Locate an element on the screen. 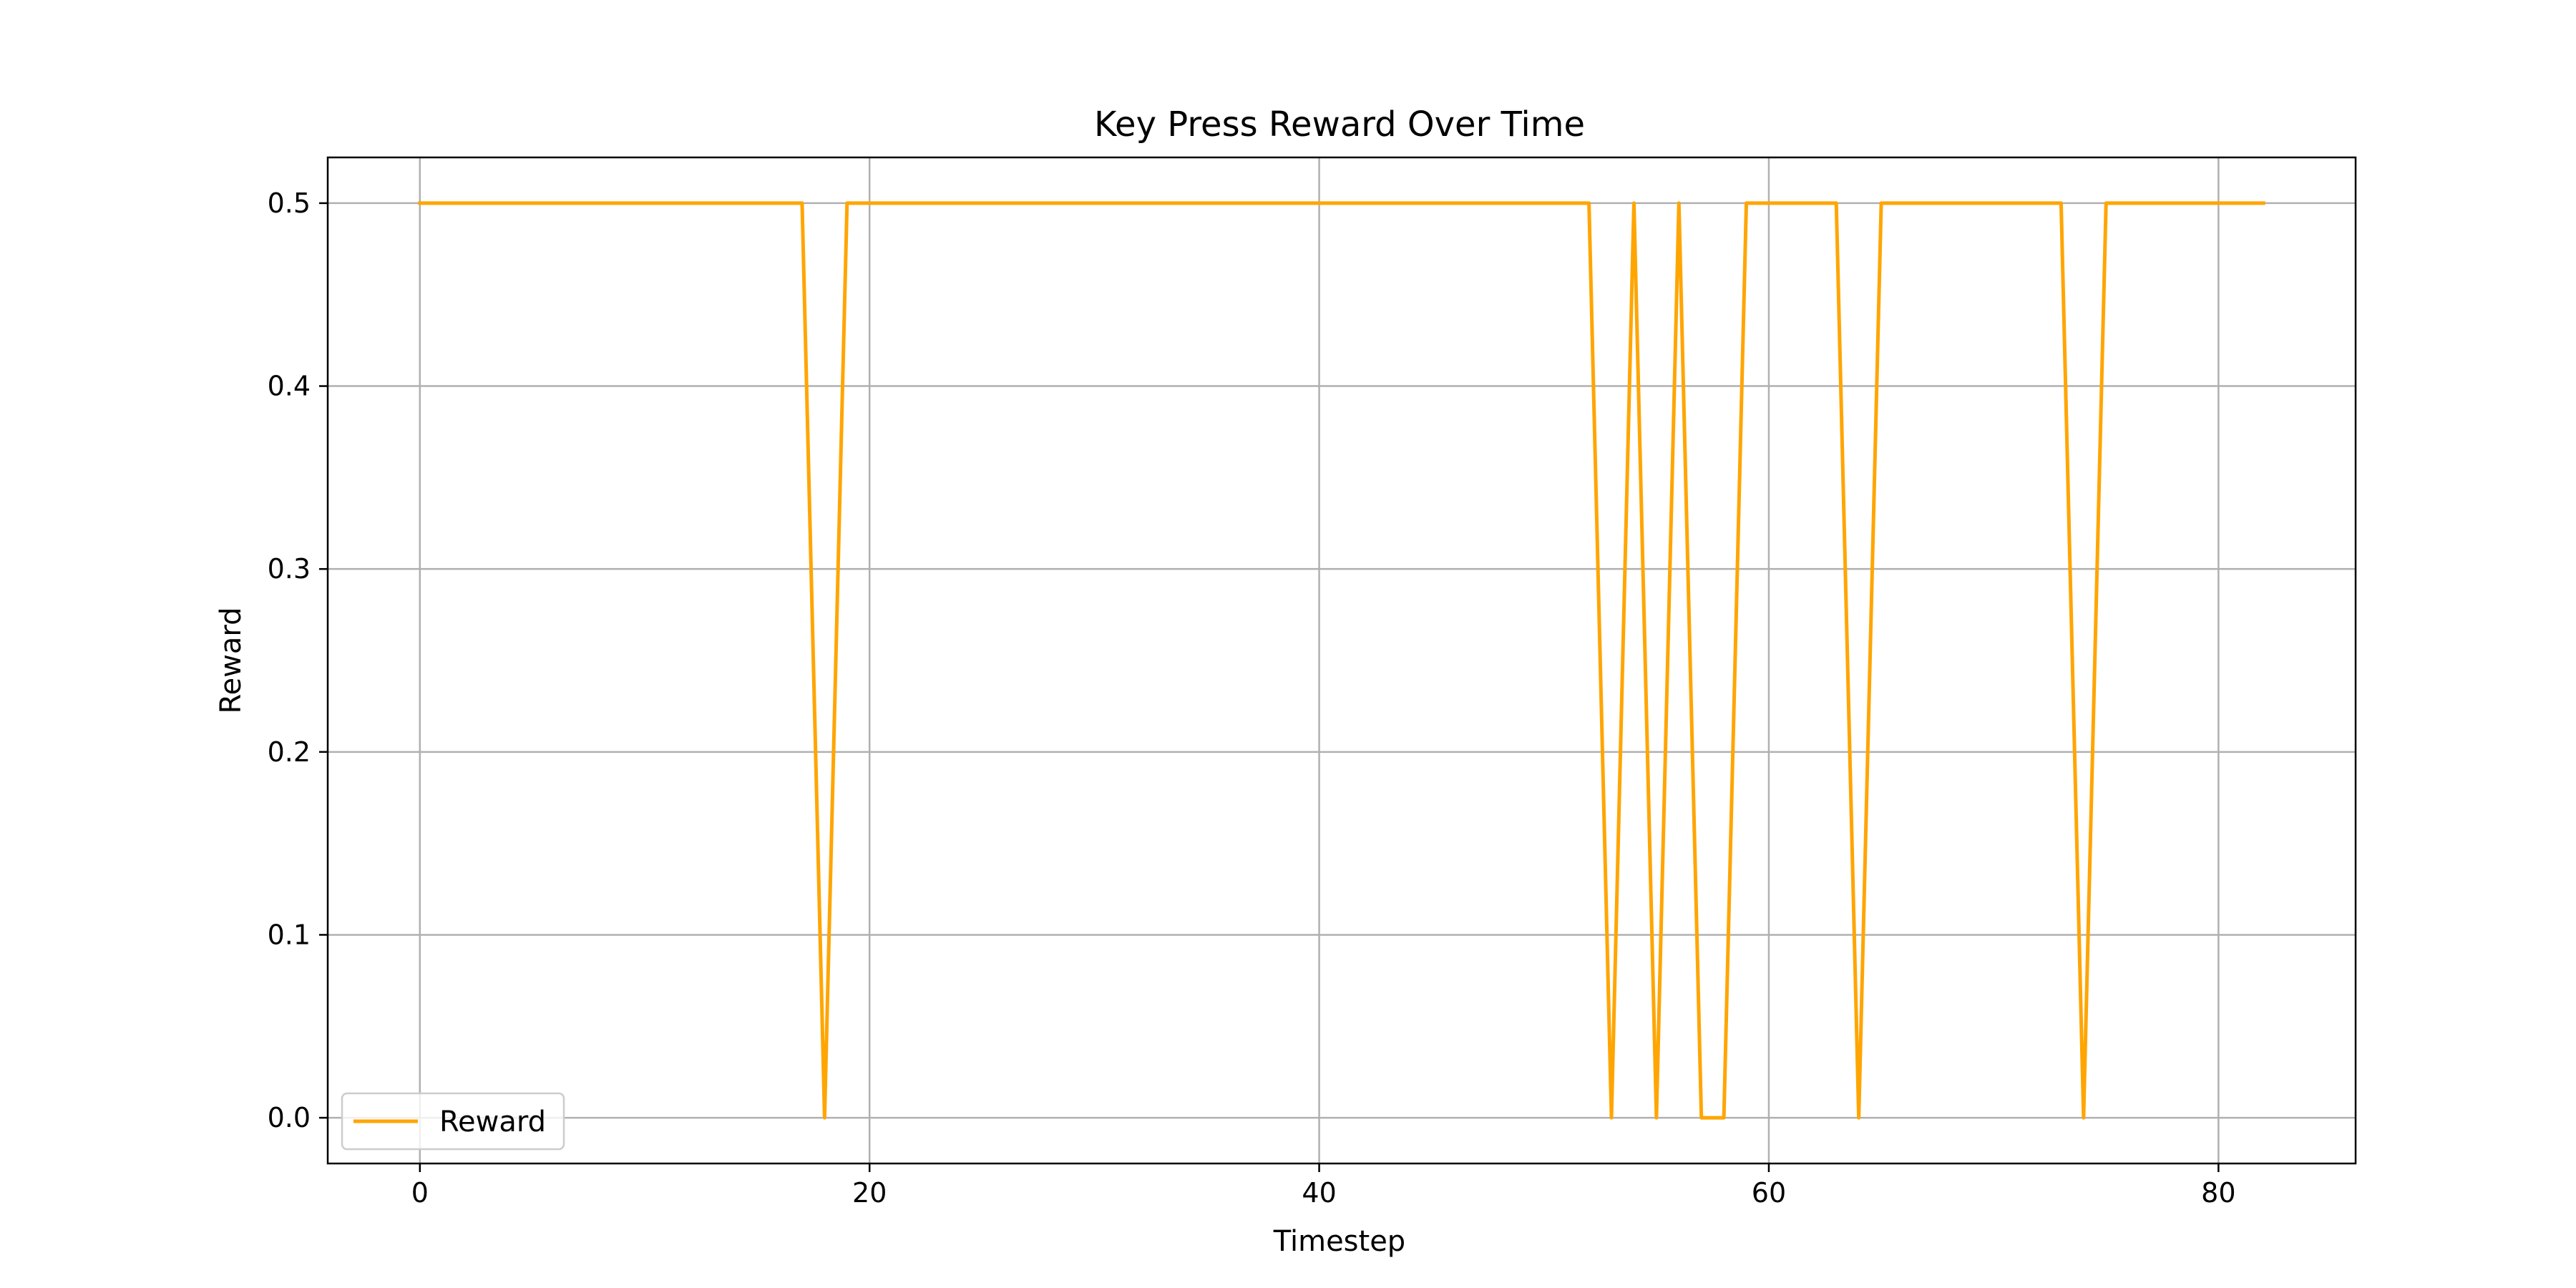 The image size is (2576, 1288). legend-box is located at coordinates (453, 1121).